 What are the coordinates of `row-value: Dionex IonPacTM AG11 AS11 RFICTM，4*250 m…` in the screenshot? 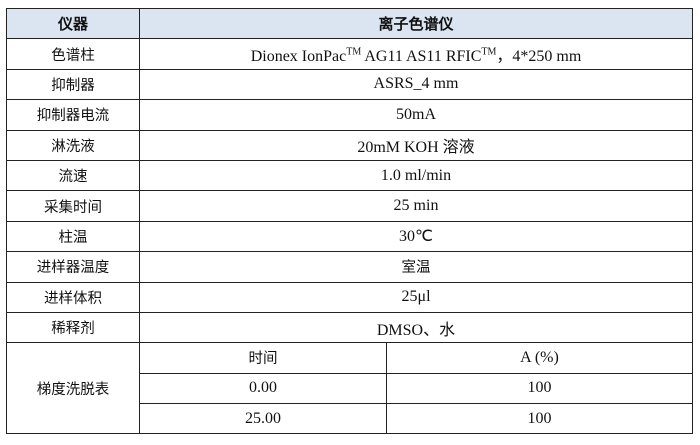 It's located at (416, 54).